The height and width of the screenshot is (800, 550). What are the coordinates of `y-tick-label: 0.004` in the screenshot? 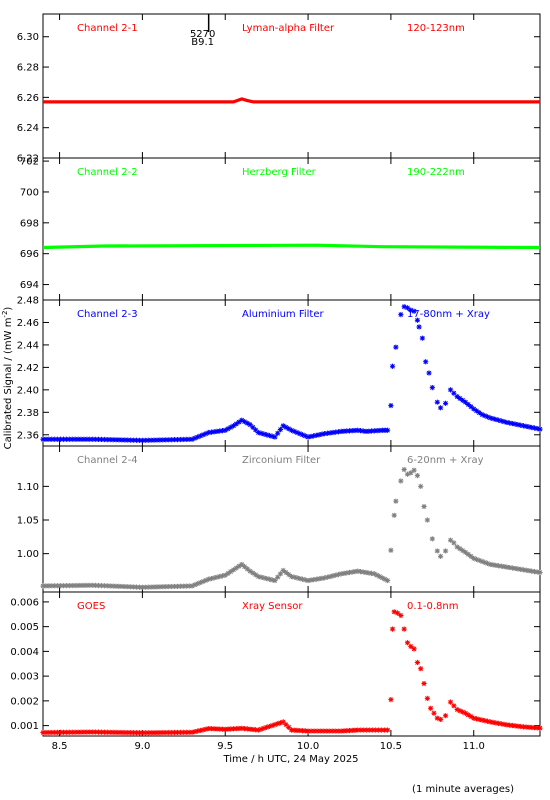 It's located at (24, 652).